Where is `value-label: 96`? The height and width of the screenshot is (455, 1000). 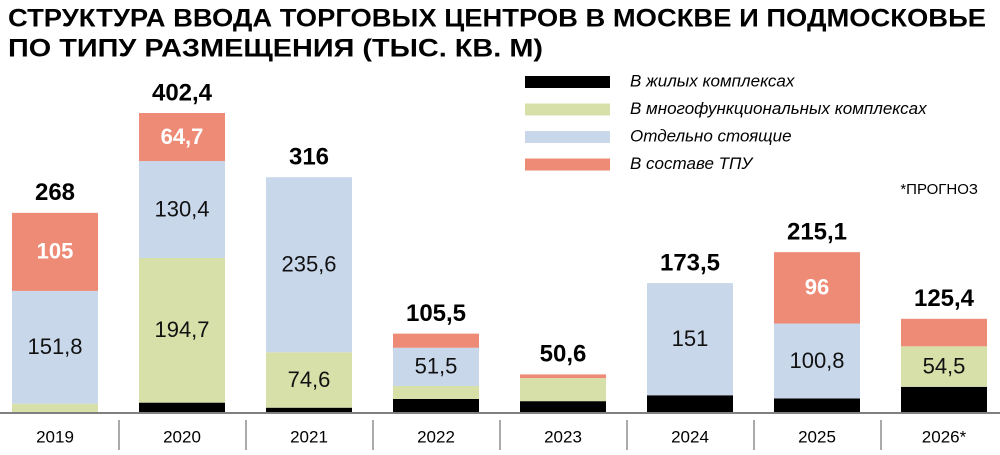 value-label: 96 is located at coordinates (817, 287).